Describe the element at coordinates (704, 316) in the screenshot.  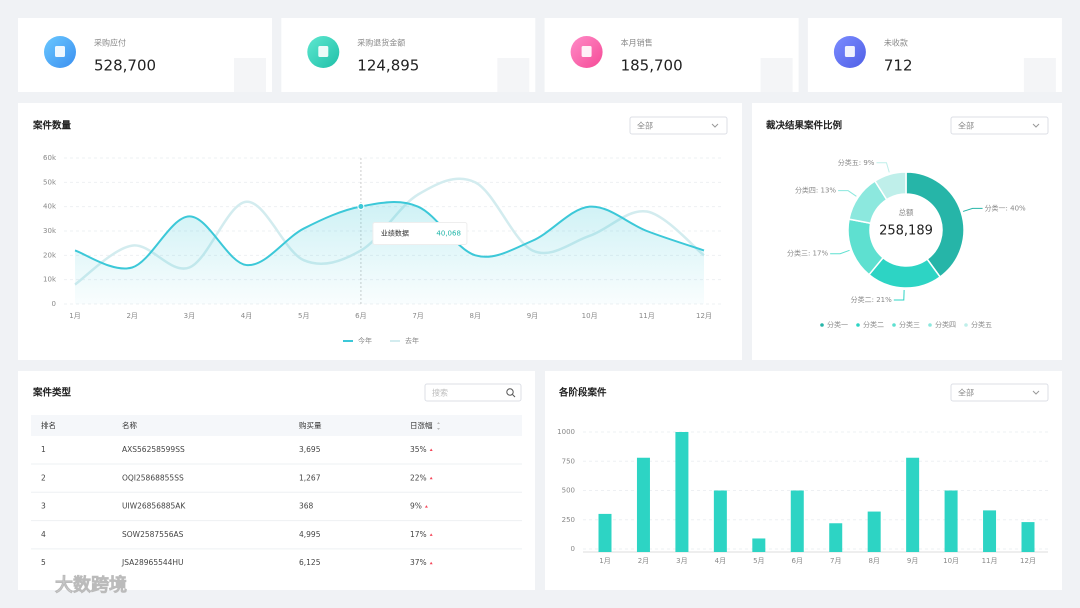
I see `x-tick-label: 12月` at that location.